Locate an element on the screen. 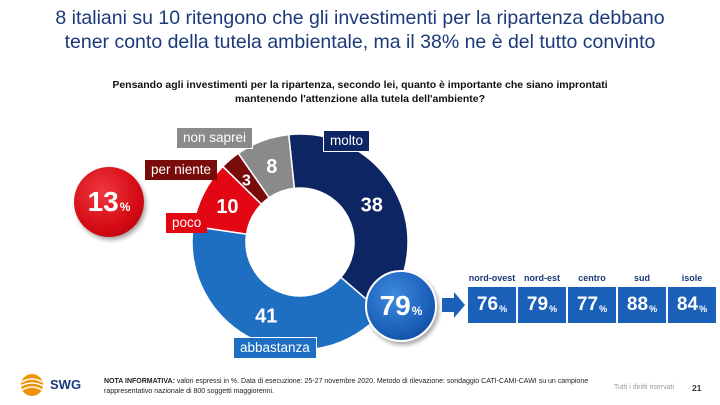 The image size is (720, 405). negative-total-value: 13 is located at coordinates (103, 201).